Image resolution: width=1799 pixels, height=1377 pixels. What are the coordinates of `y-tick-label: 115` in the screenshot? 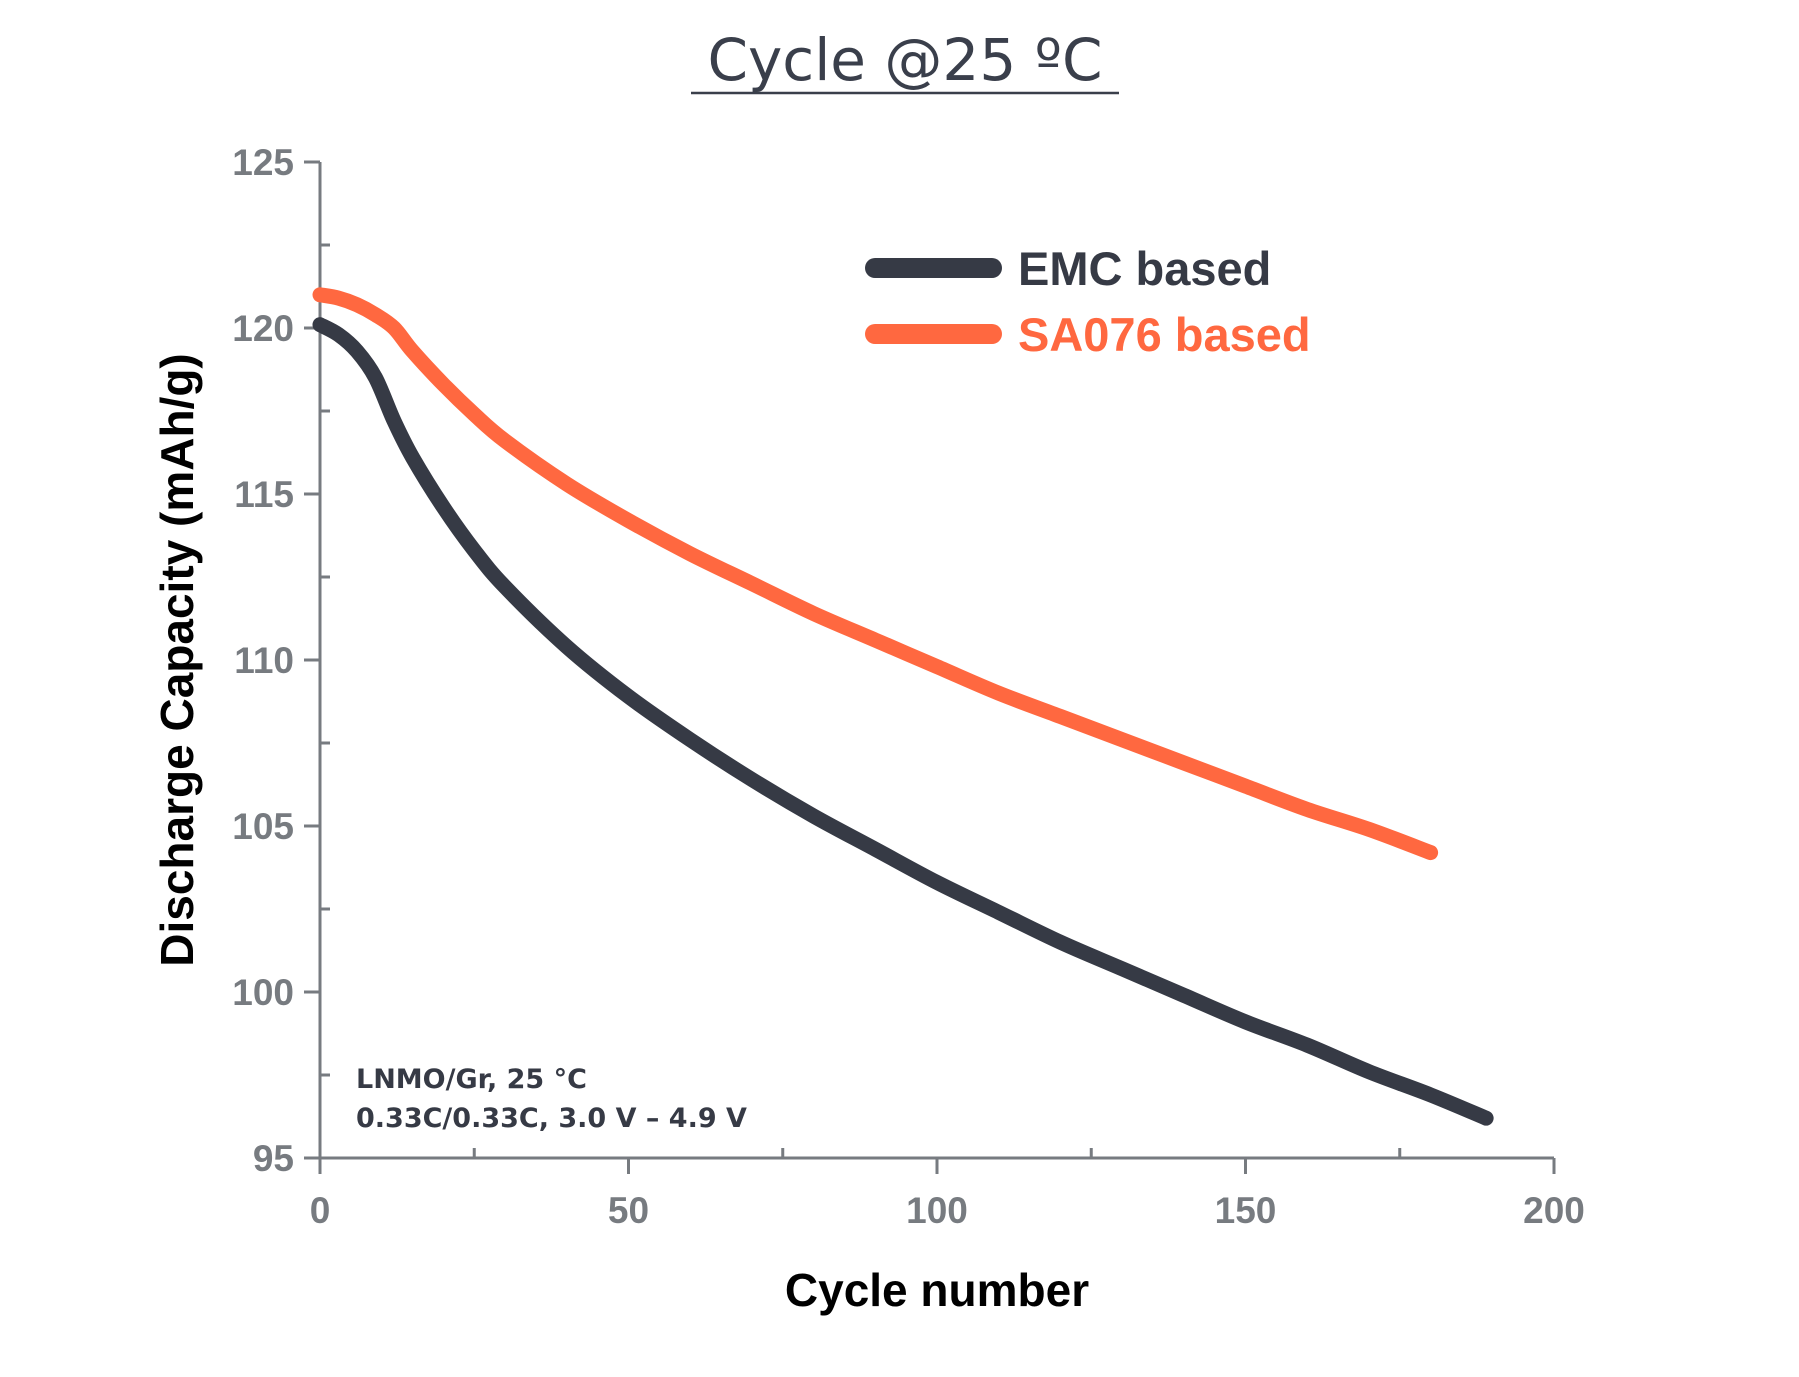 It's located at (264, 494).